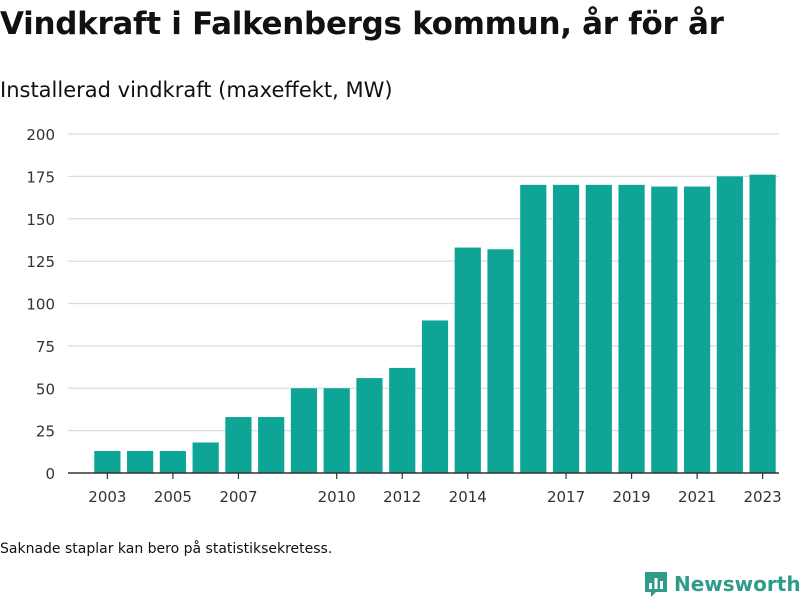 The image size is (800, 600). What do you see at coordinates (140, 461) in the screenshot?
I see `bar-2004` at bounding box center [140, 461].